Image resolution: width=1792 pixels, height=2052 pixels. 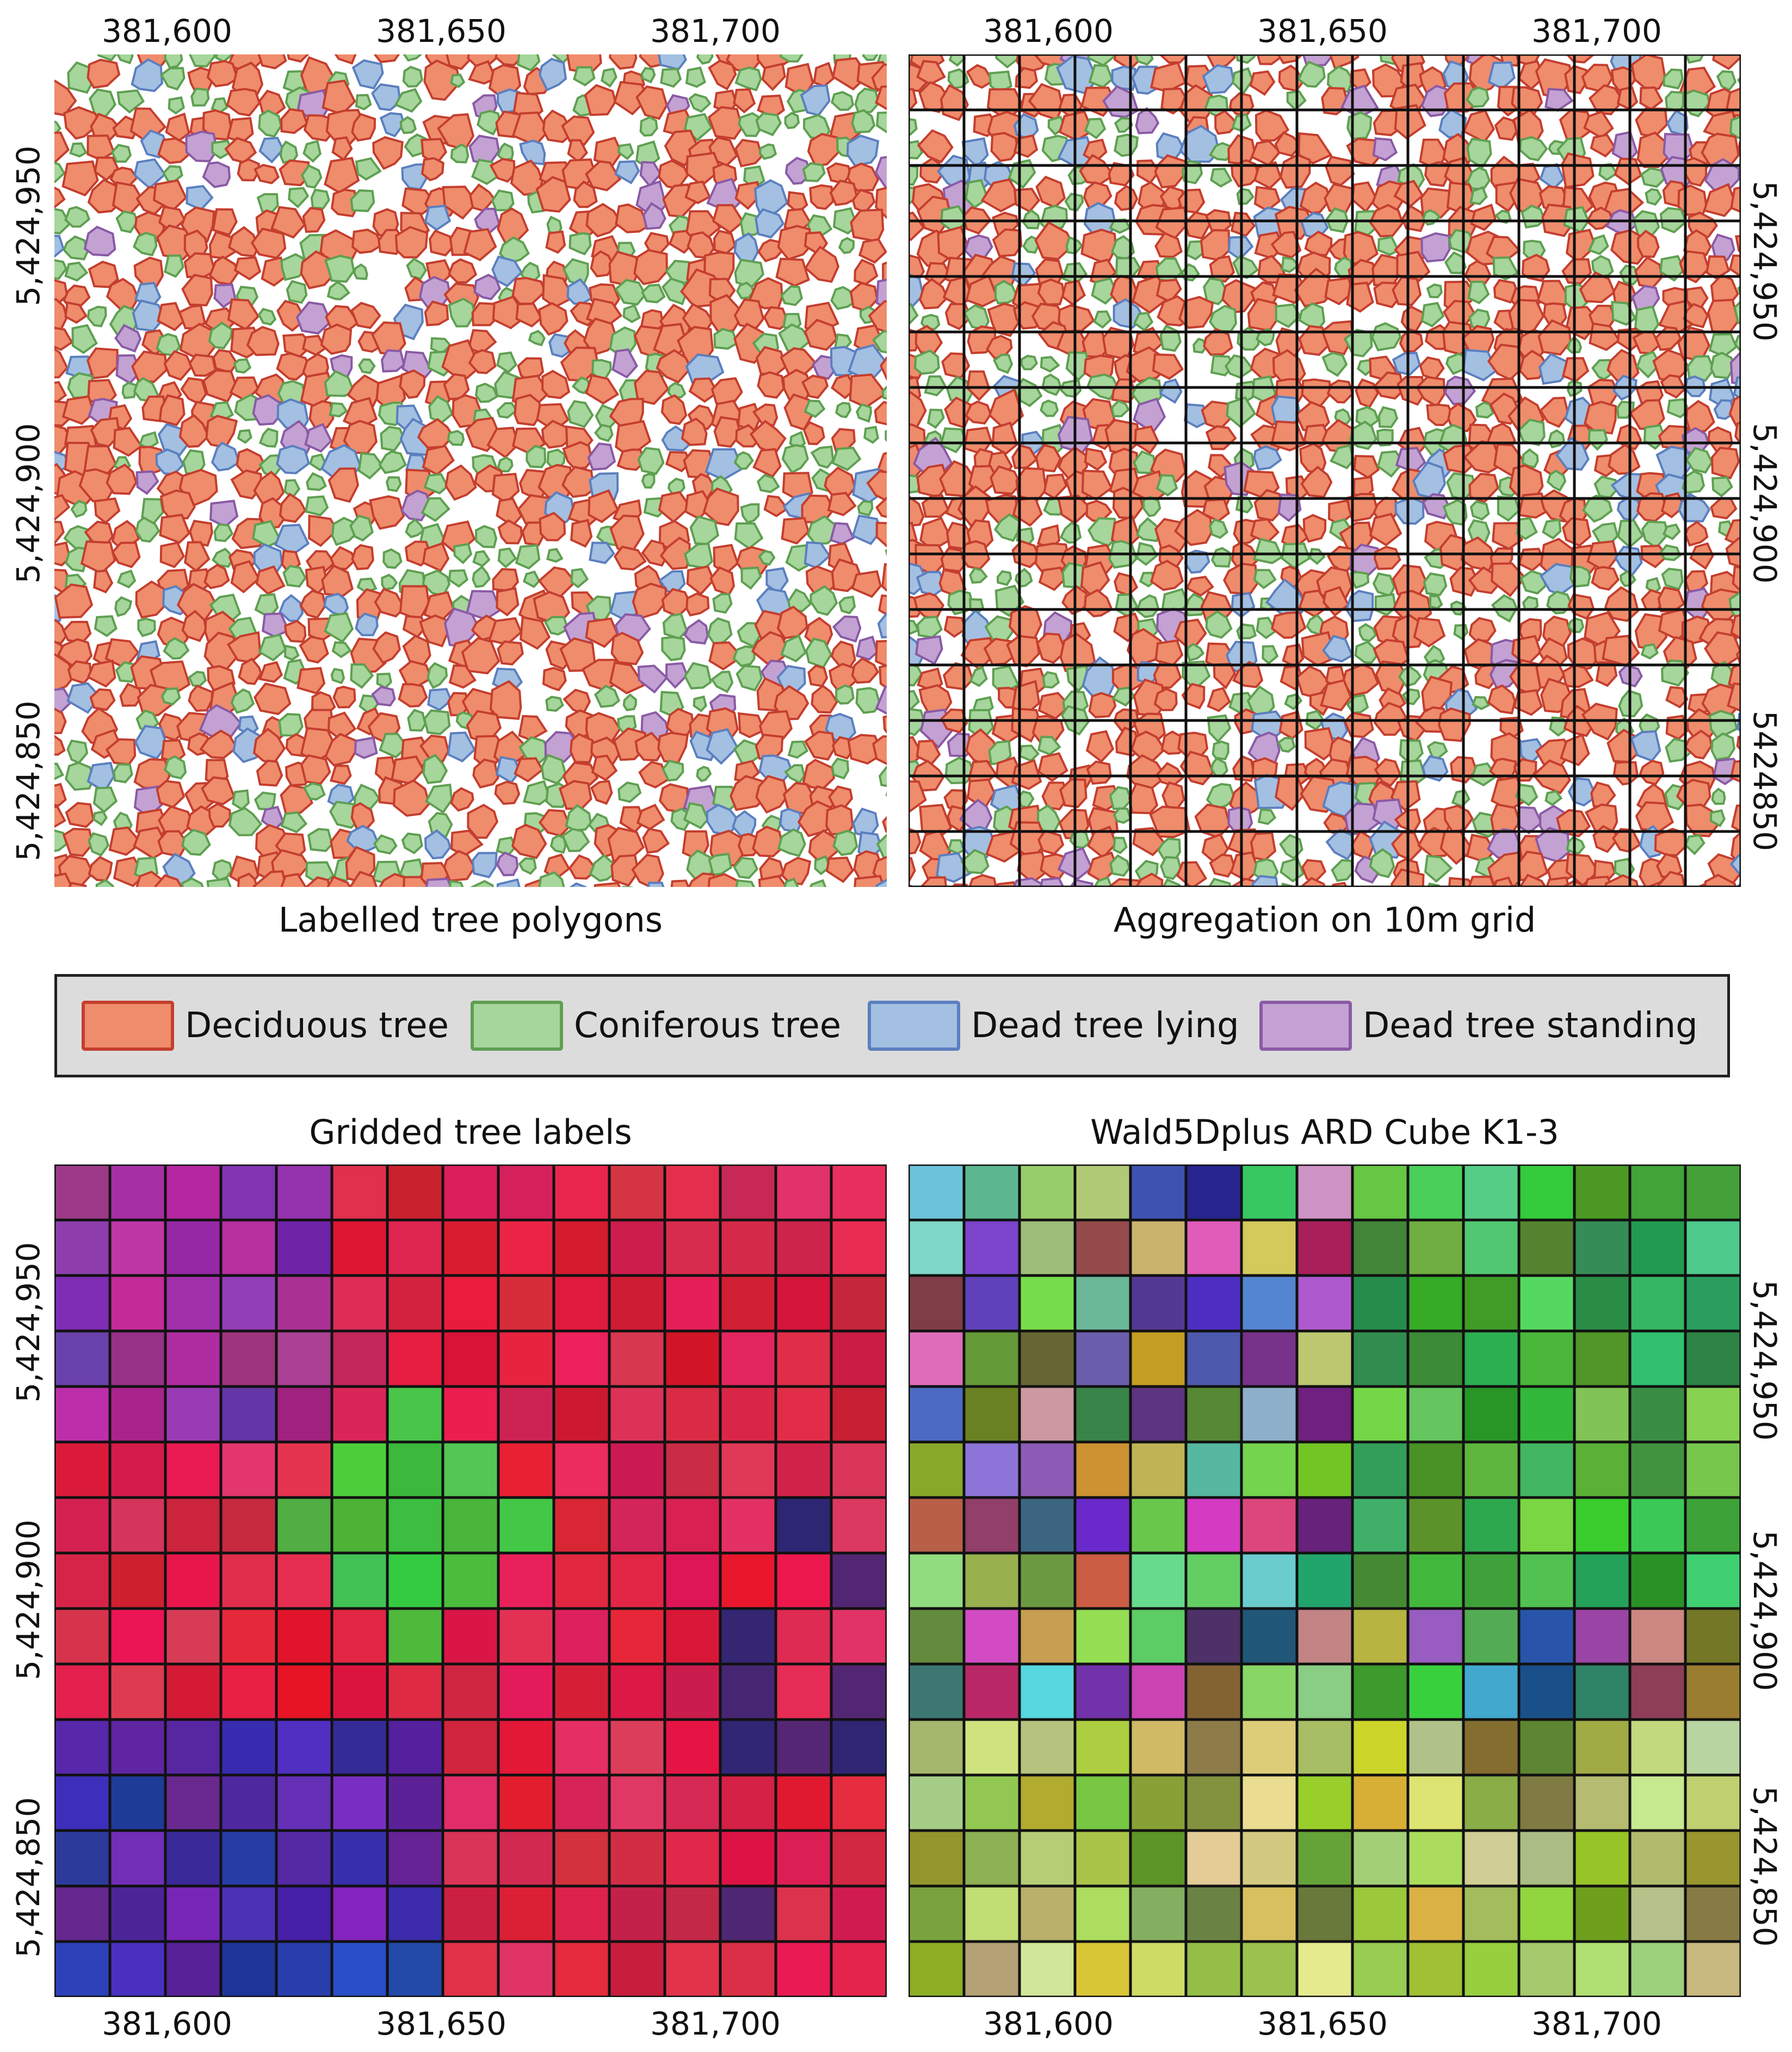 I want to click on caption-labelled-tree-polygons: Labelled tree polygons, so click(x=470, y=920).